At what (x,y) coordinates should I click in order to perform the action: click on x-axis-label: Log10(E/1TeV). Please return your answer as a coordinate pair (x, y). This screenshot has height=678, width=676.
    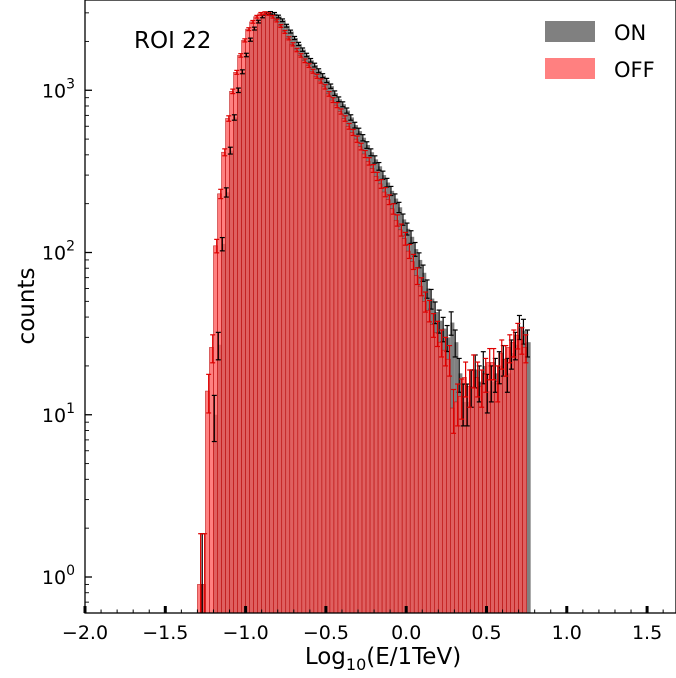
    Looking at the image, I should click on (383, 659).